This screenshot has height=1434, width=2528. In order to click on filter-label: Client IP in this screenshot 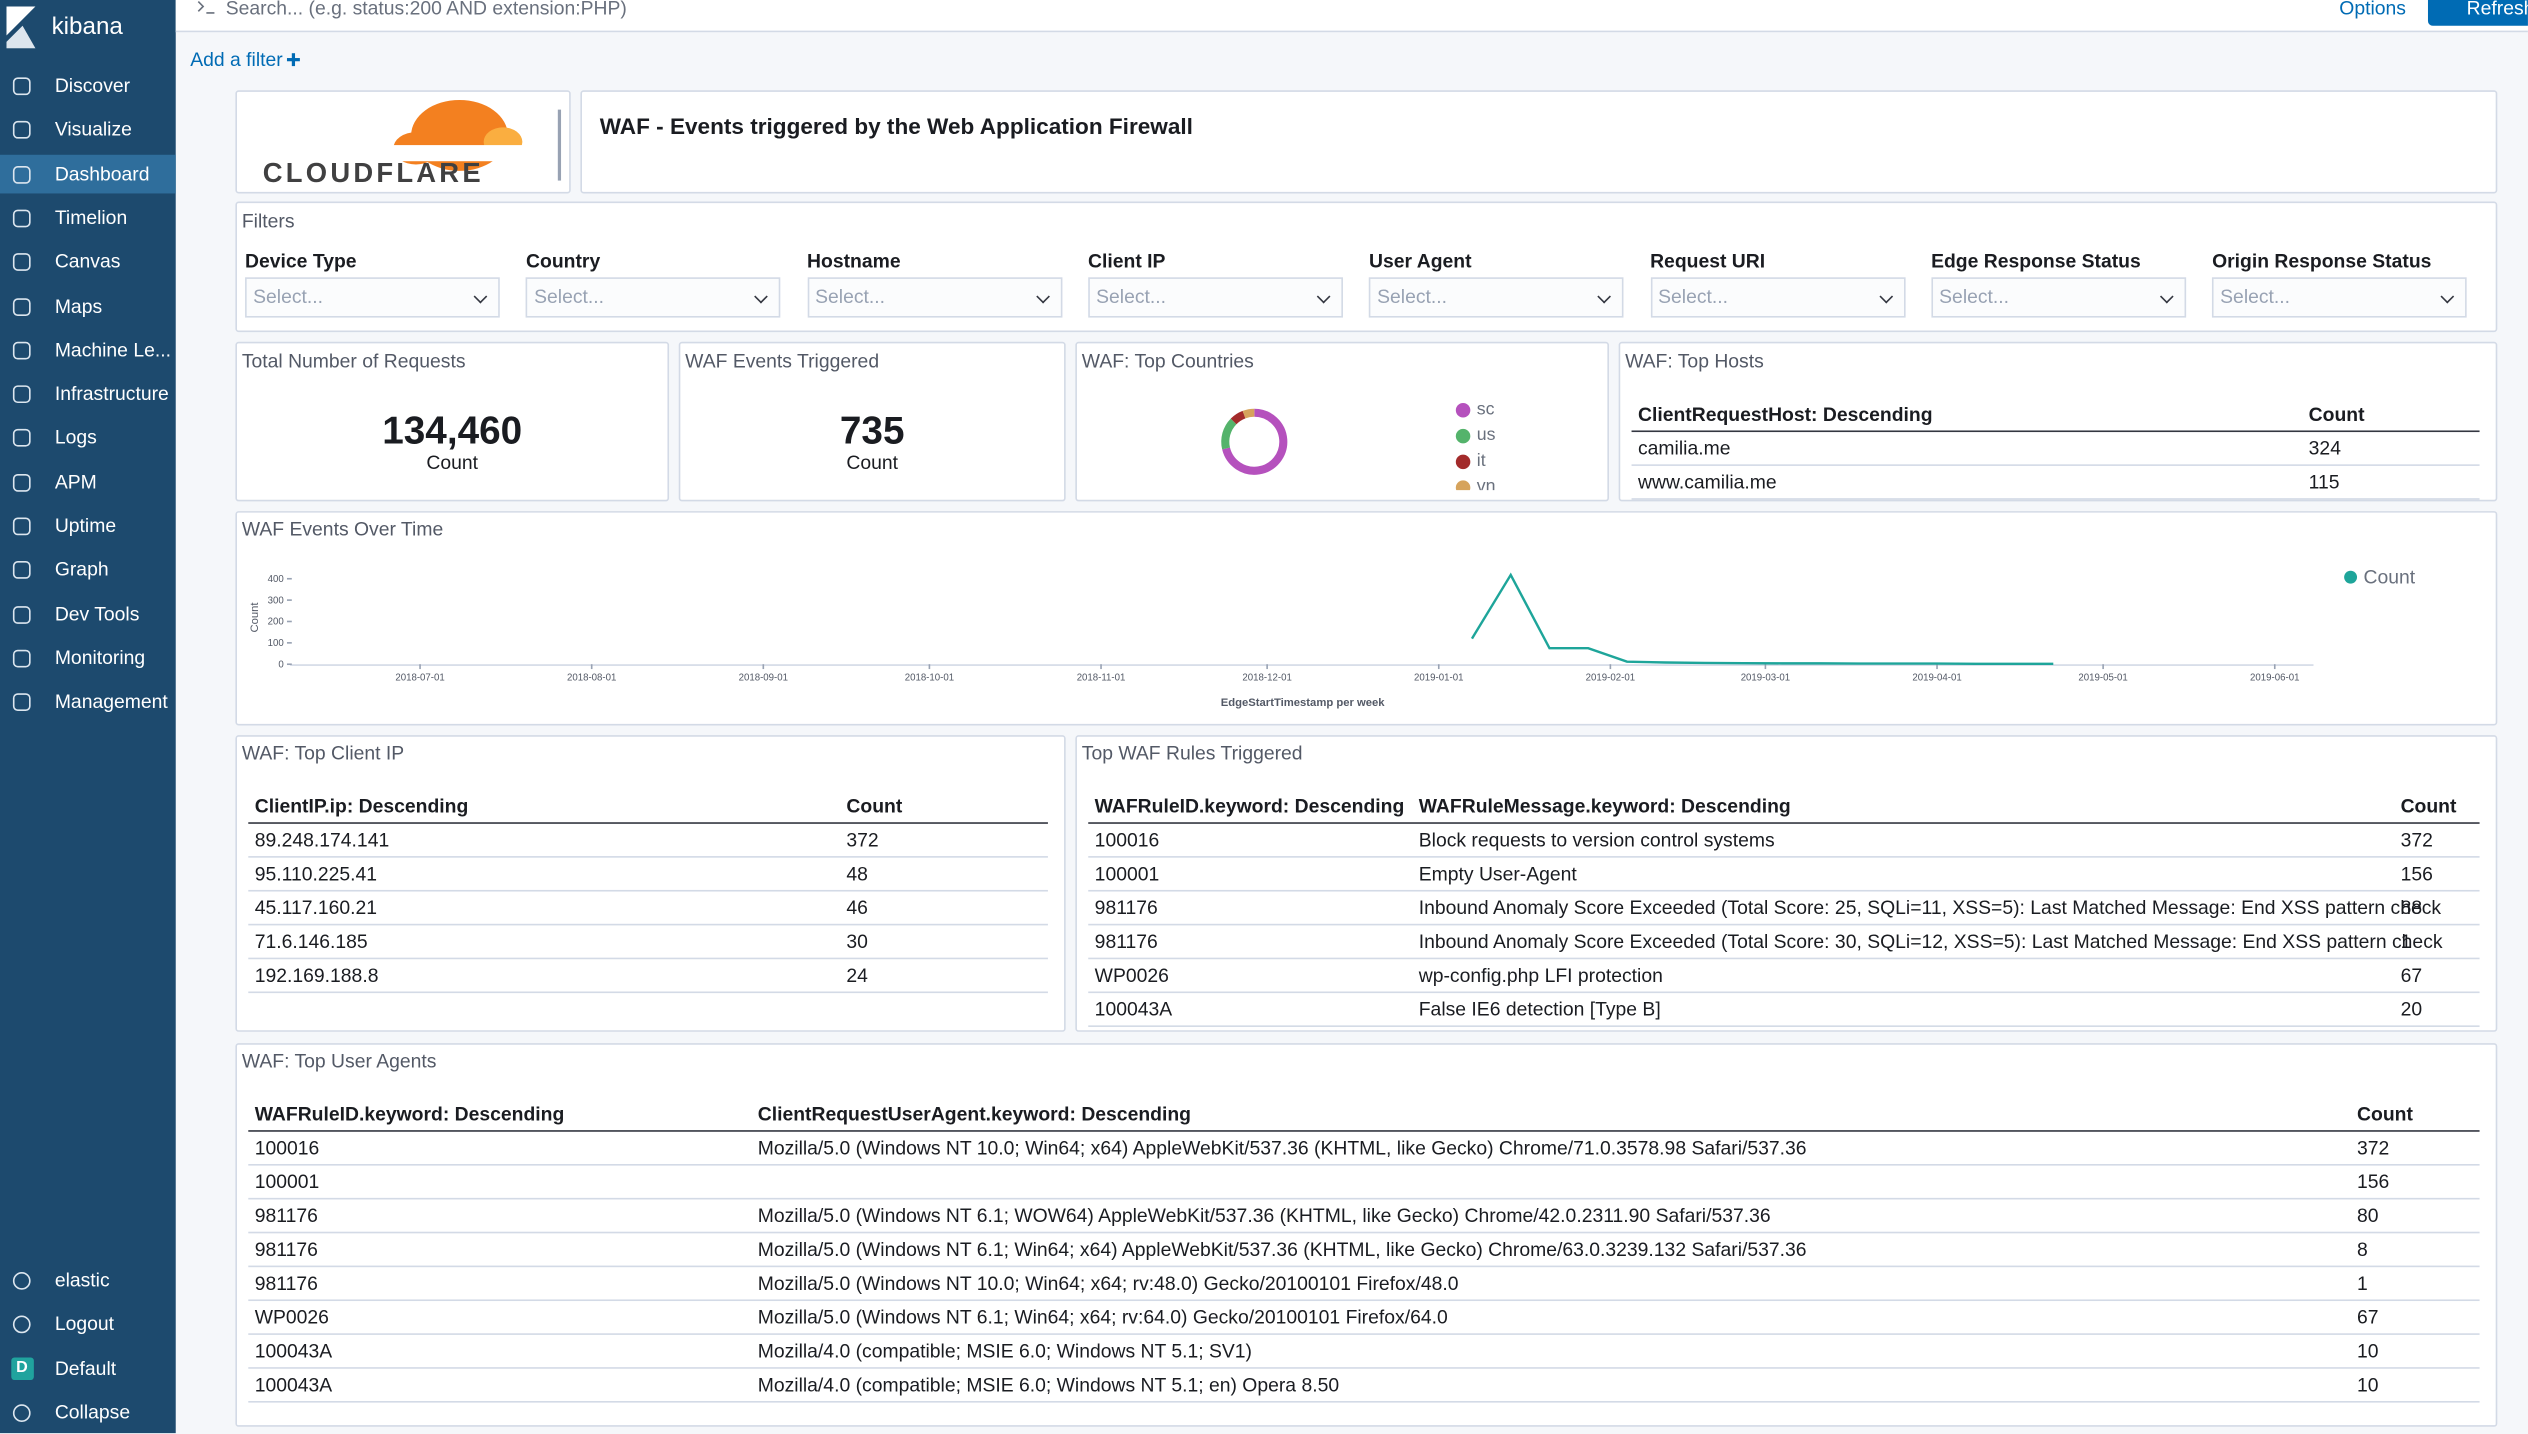, I will do `click(1127, 261)`.